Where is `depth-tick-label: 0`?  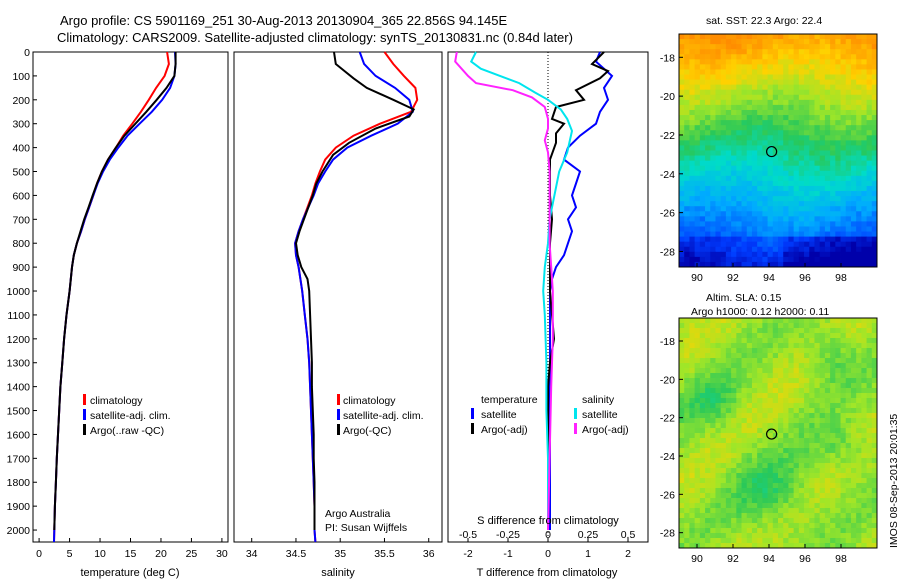
depth-tick-label: 0 is located at coordinates (27, 53).